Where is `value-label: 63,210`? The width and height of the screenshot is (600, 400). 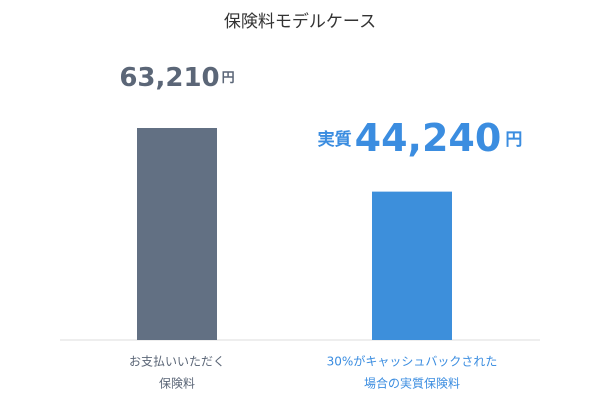
value-label: 63,210 is located at coordinates (169, 78).